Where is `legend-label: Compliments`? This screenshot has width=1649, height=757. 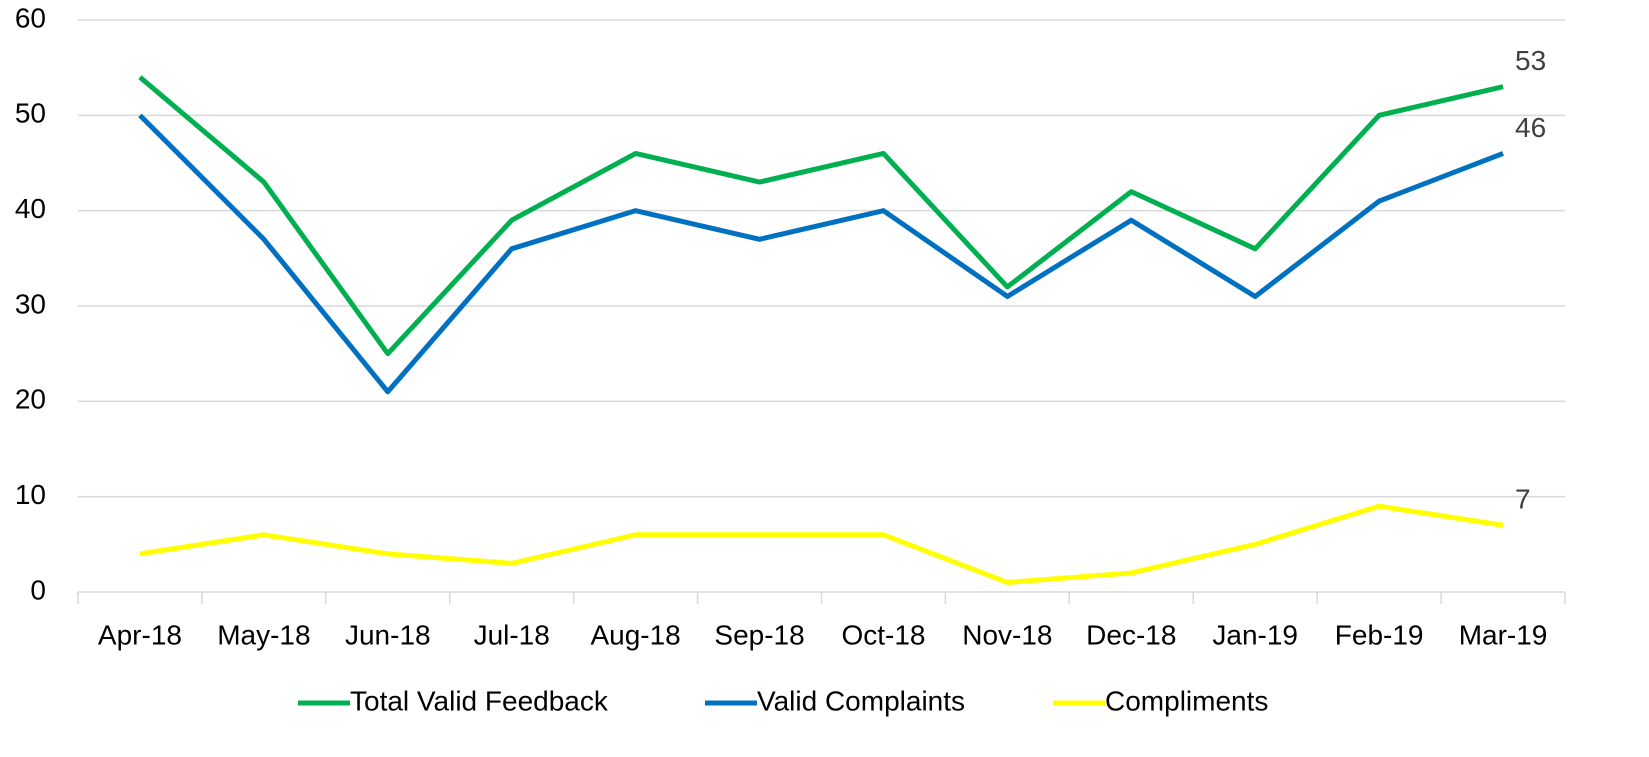
legend-label: Compliments is located at coordinates (1186, 700).